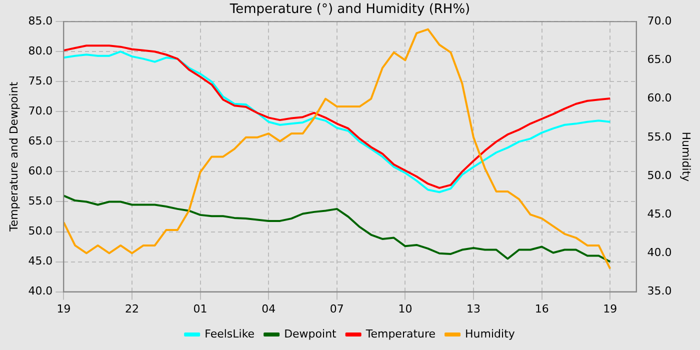  I want to click on y-tick-label: 85.0, so click(40, 21).